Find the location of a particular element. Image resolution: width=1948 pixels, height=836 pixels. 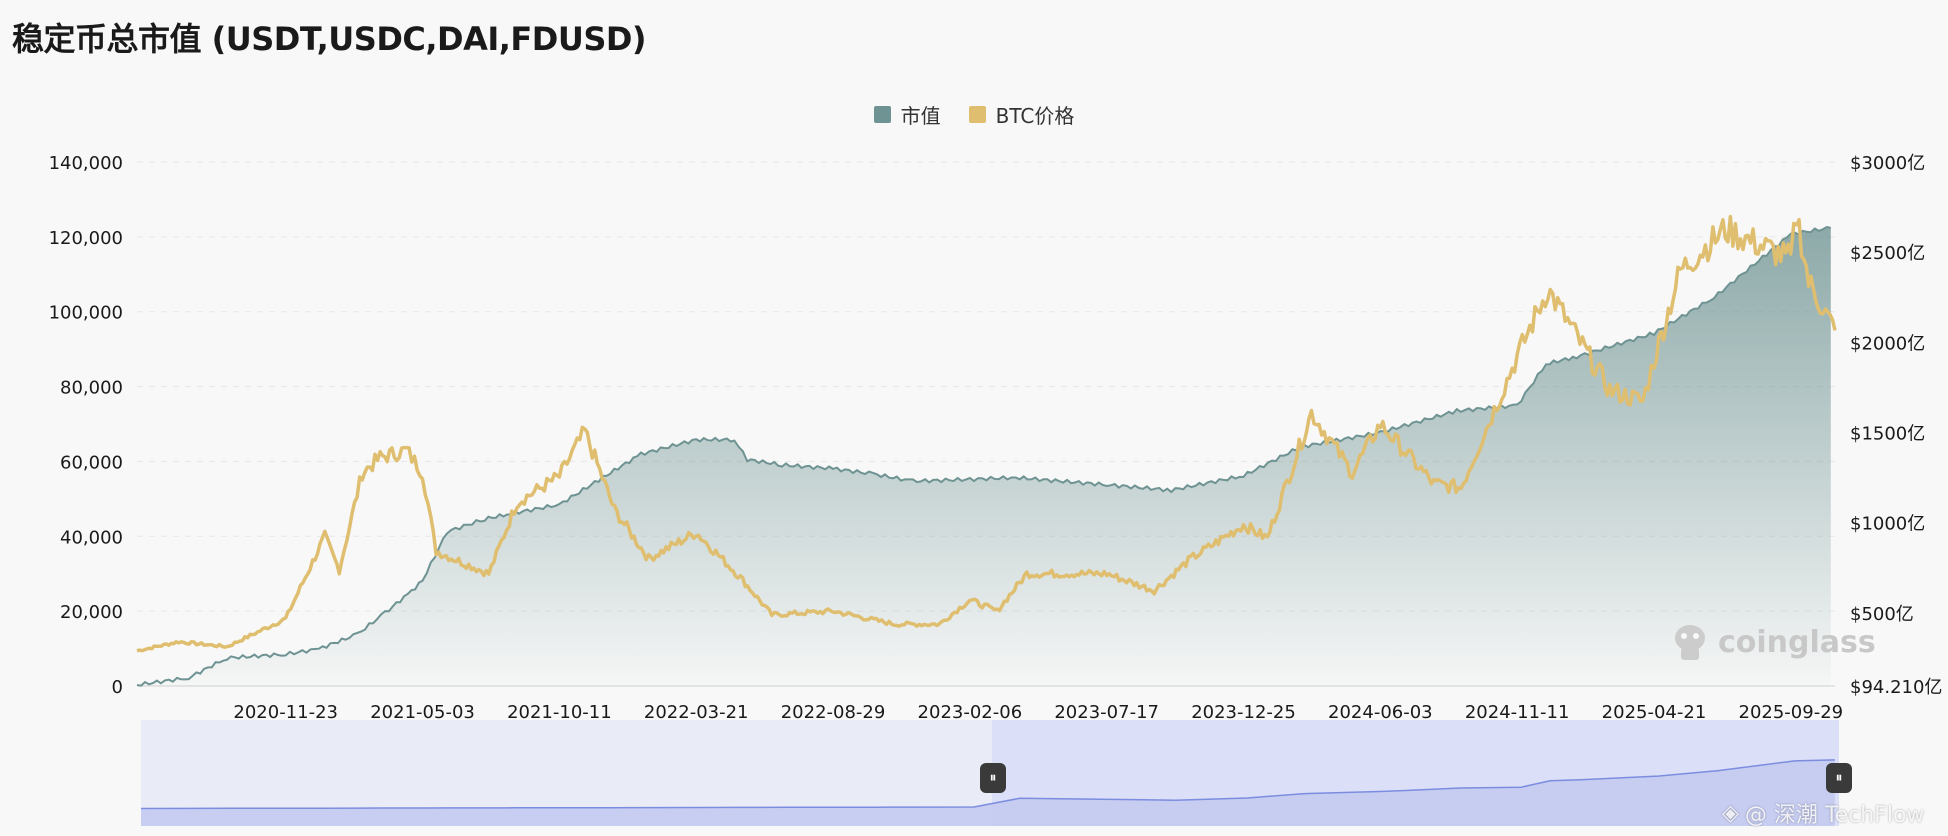

legend-label-btc-price: BTC价格 is located at coordinates (1035, 116).